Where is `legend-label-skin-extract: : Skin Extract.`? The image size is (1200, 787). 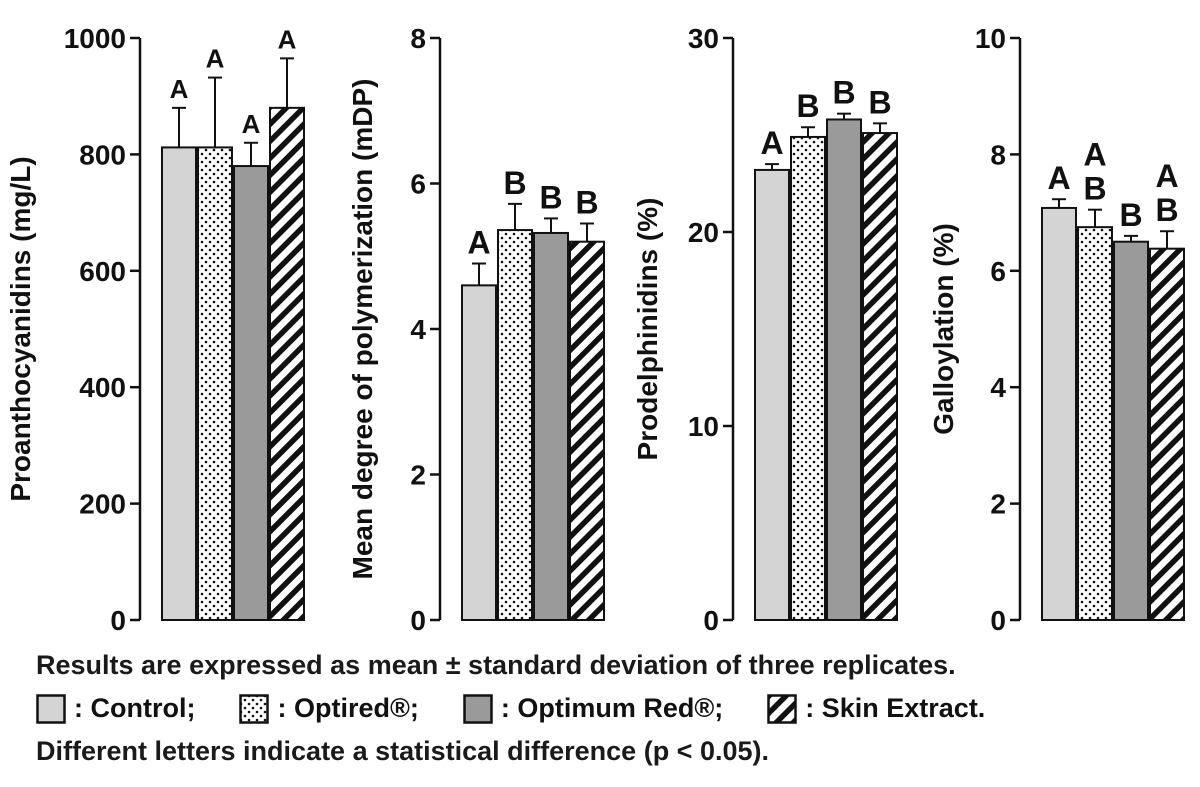 legend-label-skin-extract: : Skin Extract. is located at coordinates (895, 708).